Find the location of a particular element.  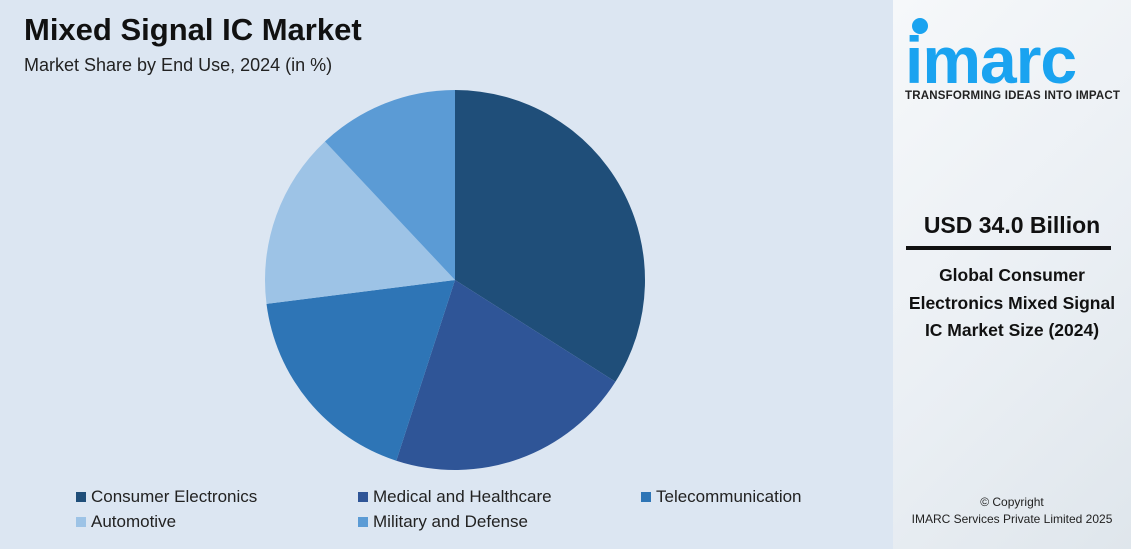

pie-slice-telecommunication is located at coordinates (360, 370).